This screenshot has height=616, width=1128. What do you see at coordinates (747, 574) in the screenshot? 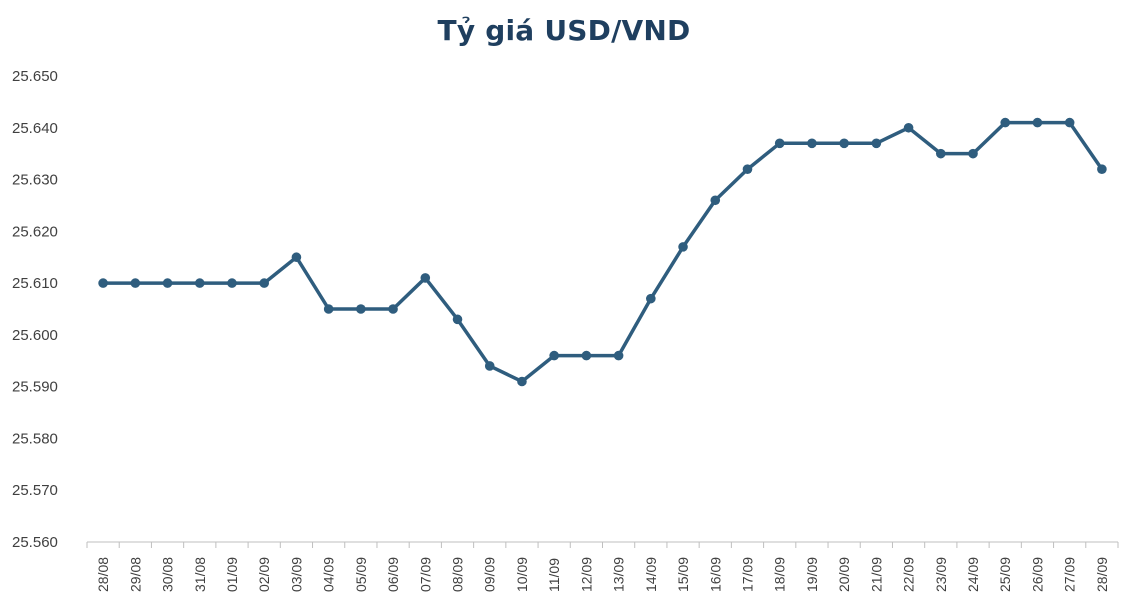
I see `x-tick-label: 17/09` at bounding box center [747, 574].